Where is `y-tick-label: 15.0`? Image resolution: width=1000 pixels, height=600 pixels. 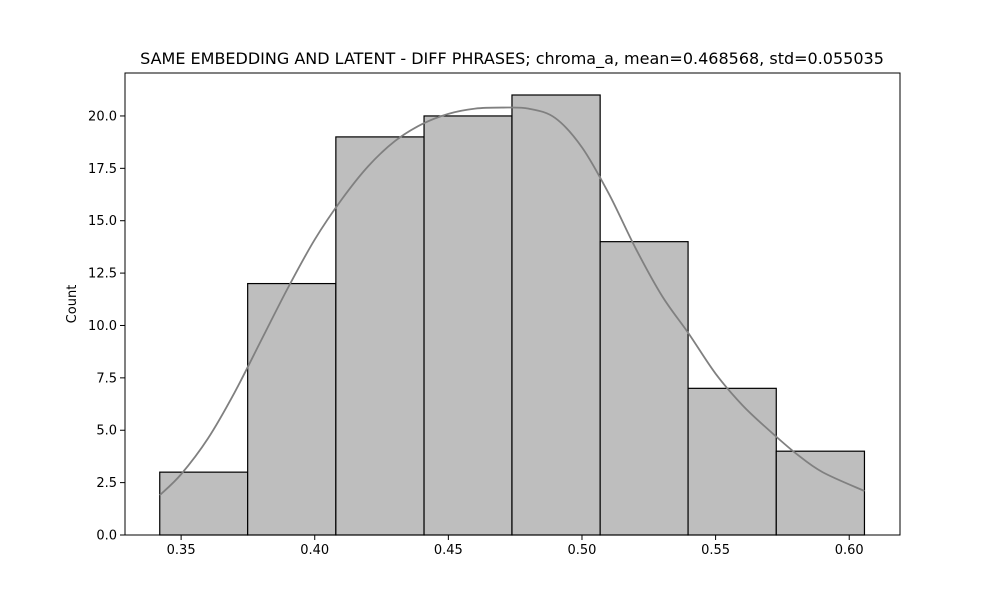 y-tick-label: 15.0 is located at coordinates (102, 221).